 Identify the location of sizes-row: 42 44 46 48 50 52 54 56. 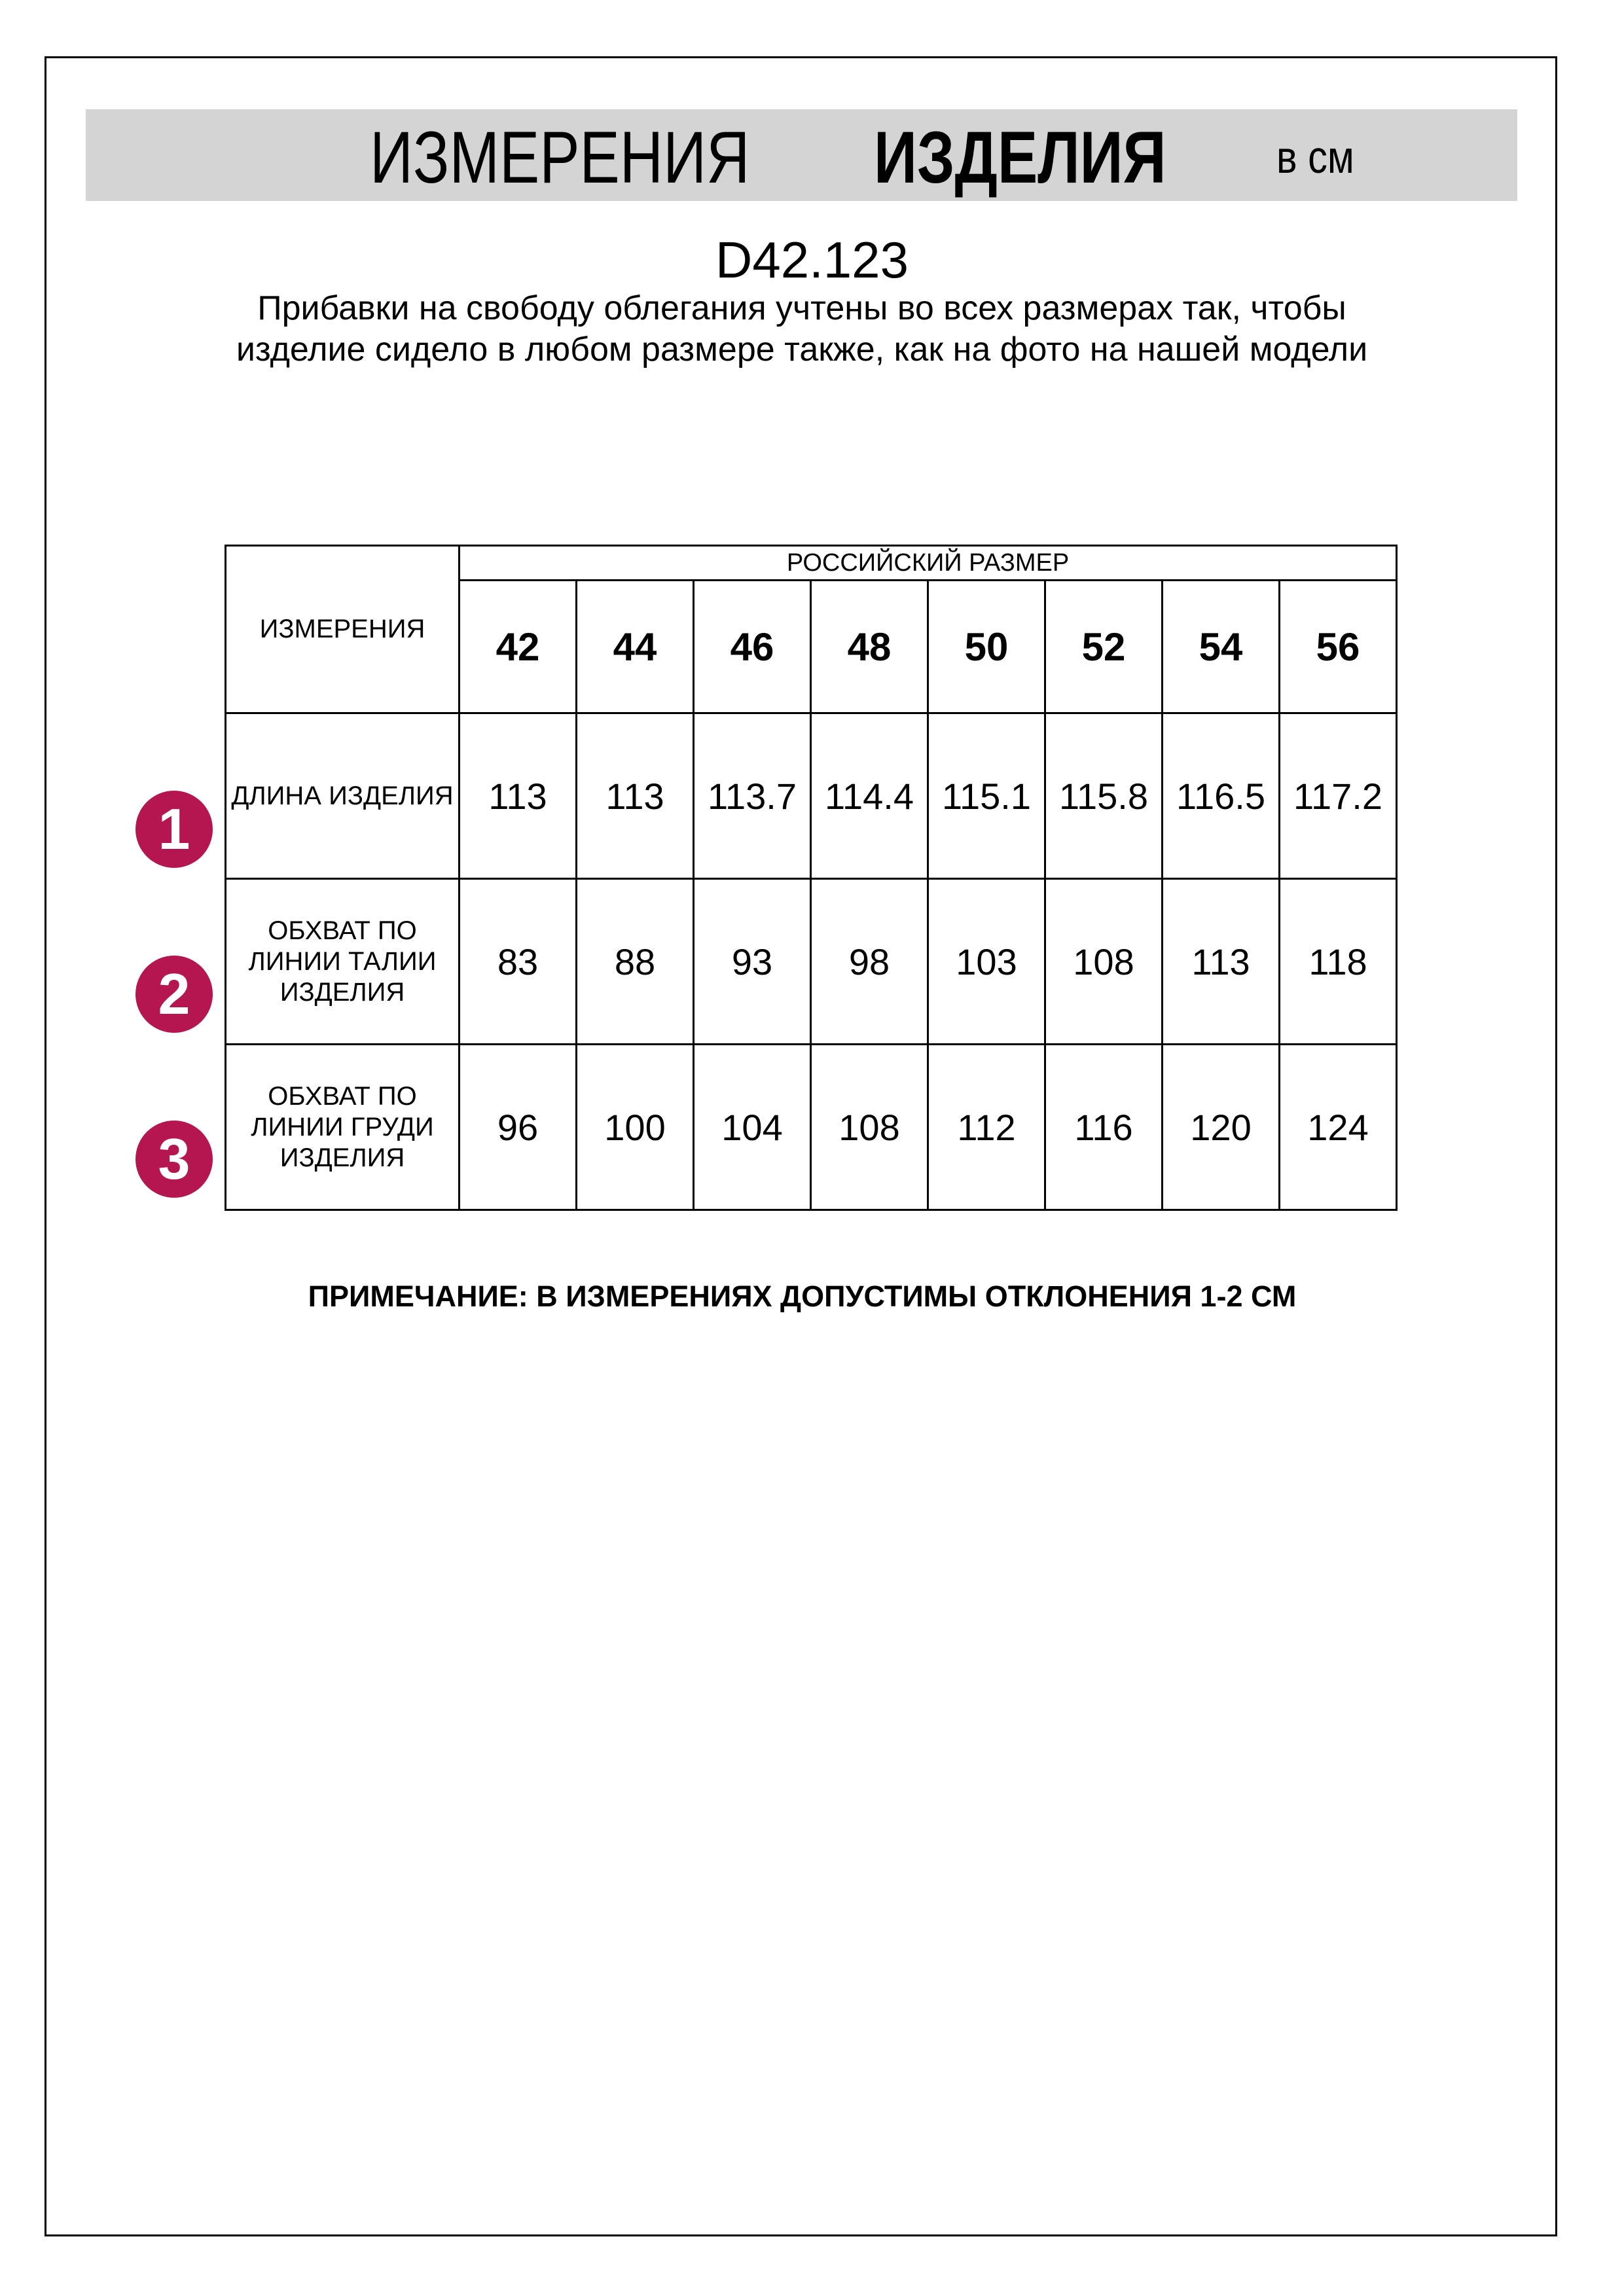
(812, 646).